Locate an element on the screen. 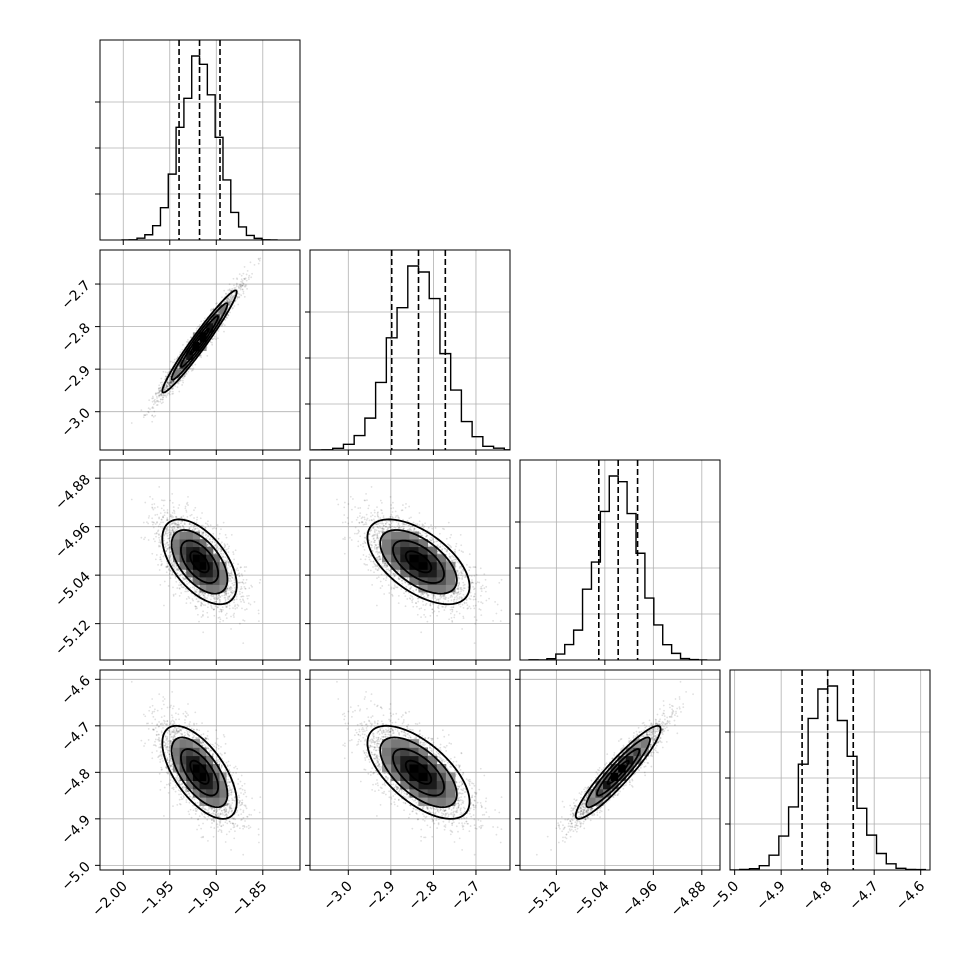 Image resolution: width=970 pixels, height=970 pixels. y-tick-label: −2.8 is located at coordinates (75, 337).